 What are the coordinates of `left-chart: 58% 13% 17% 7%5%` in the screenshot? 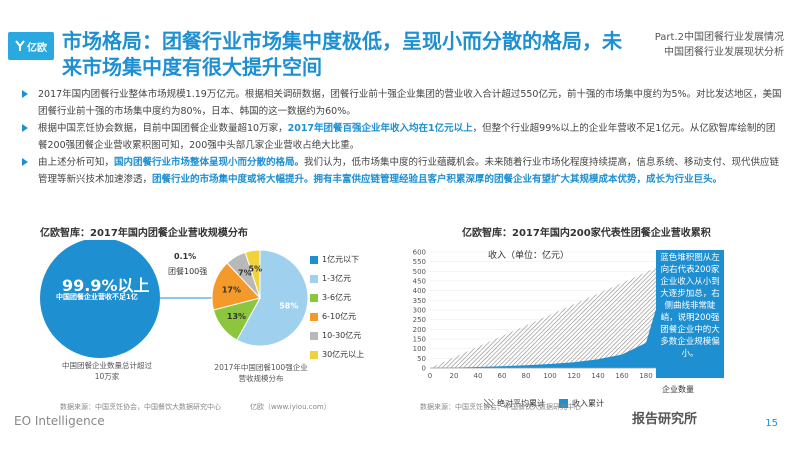 It's located at (174, 299).